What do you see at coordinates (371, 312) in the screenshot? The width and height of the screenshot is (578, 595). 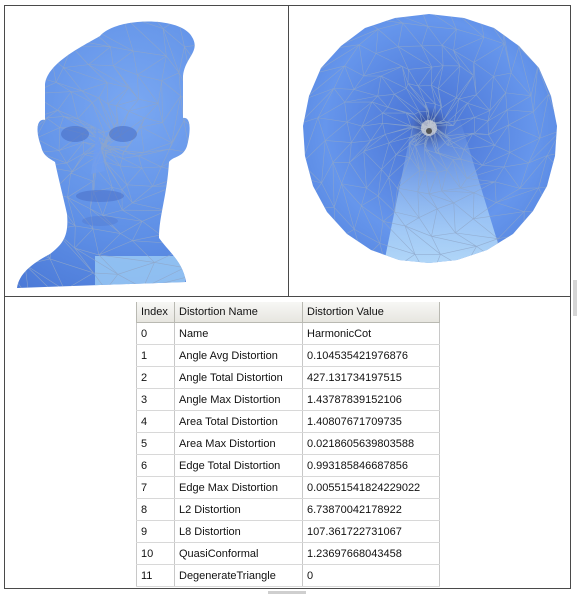 I see `header-distortion-value: Distortion Value` at bounding box center [371, 312].